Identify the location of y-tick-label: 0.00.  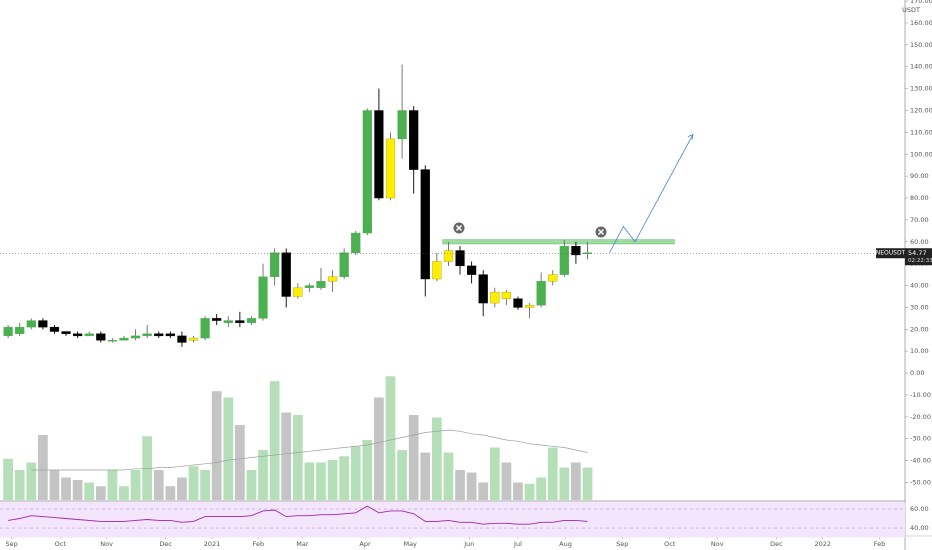
(917, 373).